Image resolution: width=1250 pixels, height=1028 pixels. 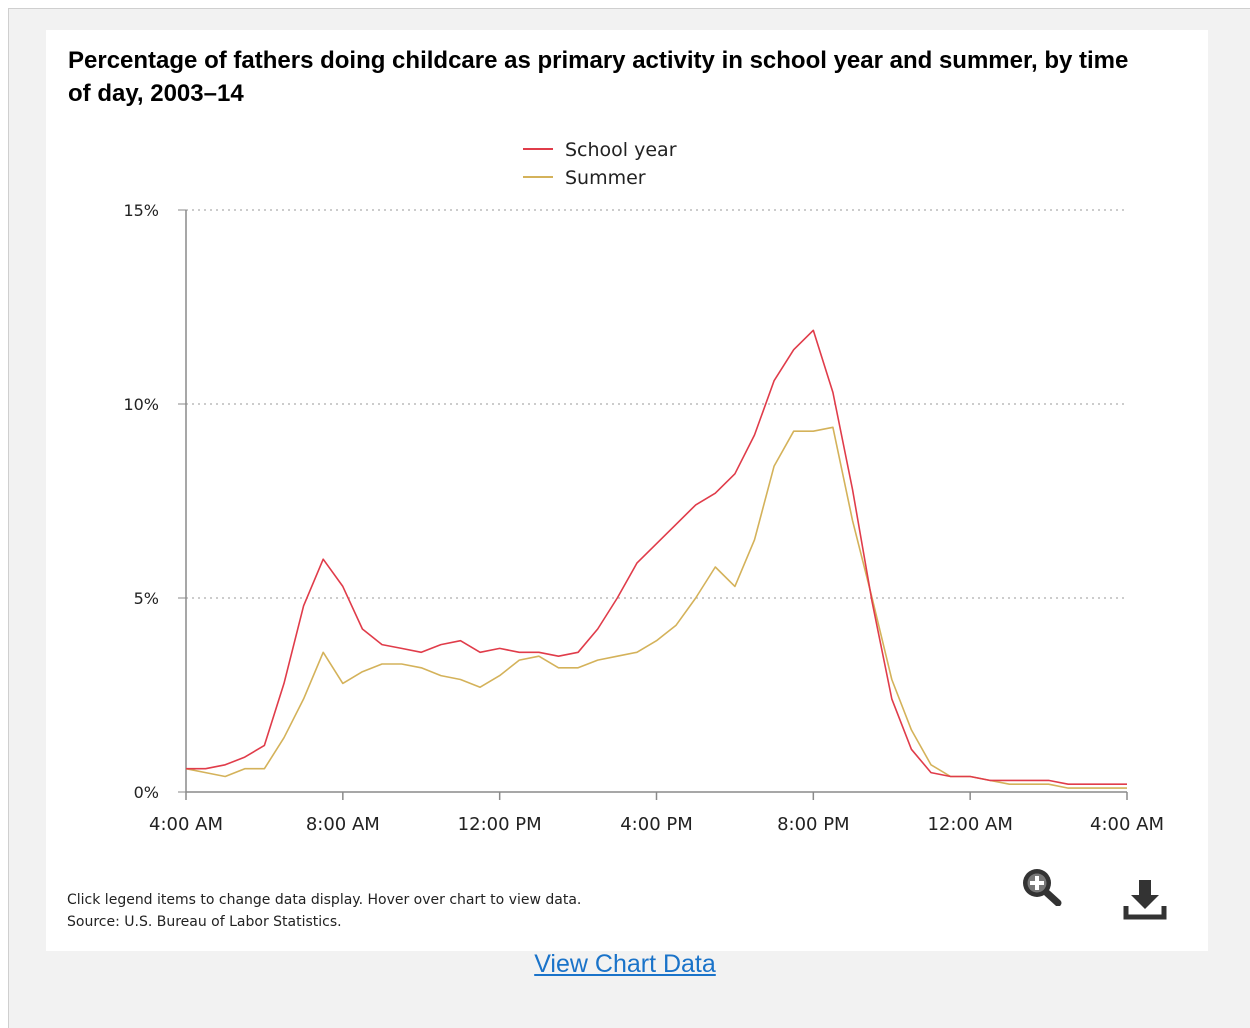 I want to click on x-tick-label: 12:00 AM, so click(x=969, y=824).